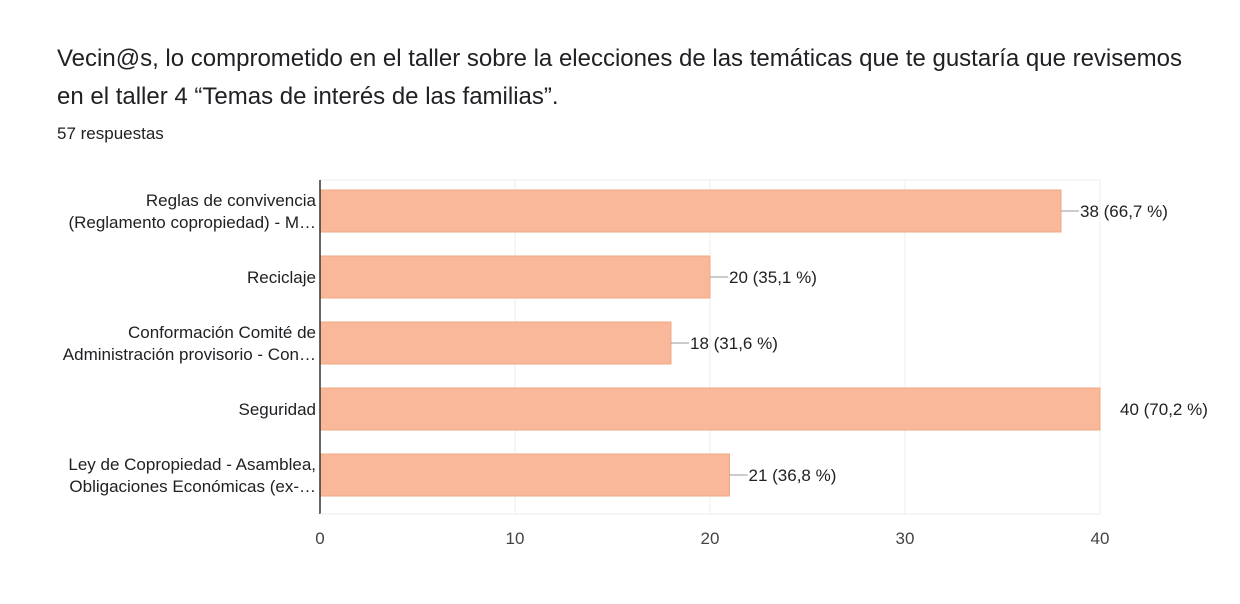 The width and height of the screenshot is (1240, 604). Describe the element at coordinates (1164, 409) in the screenshot. I see `data-label: 40 (70,2 %)` at that location.